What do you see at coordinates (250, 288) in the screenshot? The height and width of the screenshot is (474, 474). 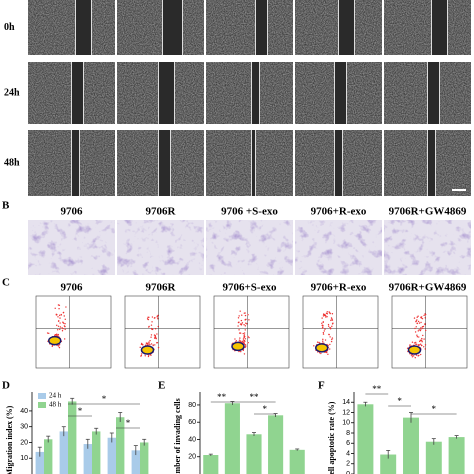 I see `column-header: 9706+S-exo` at bounding box center [250, 288].